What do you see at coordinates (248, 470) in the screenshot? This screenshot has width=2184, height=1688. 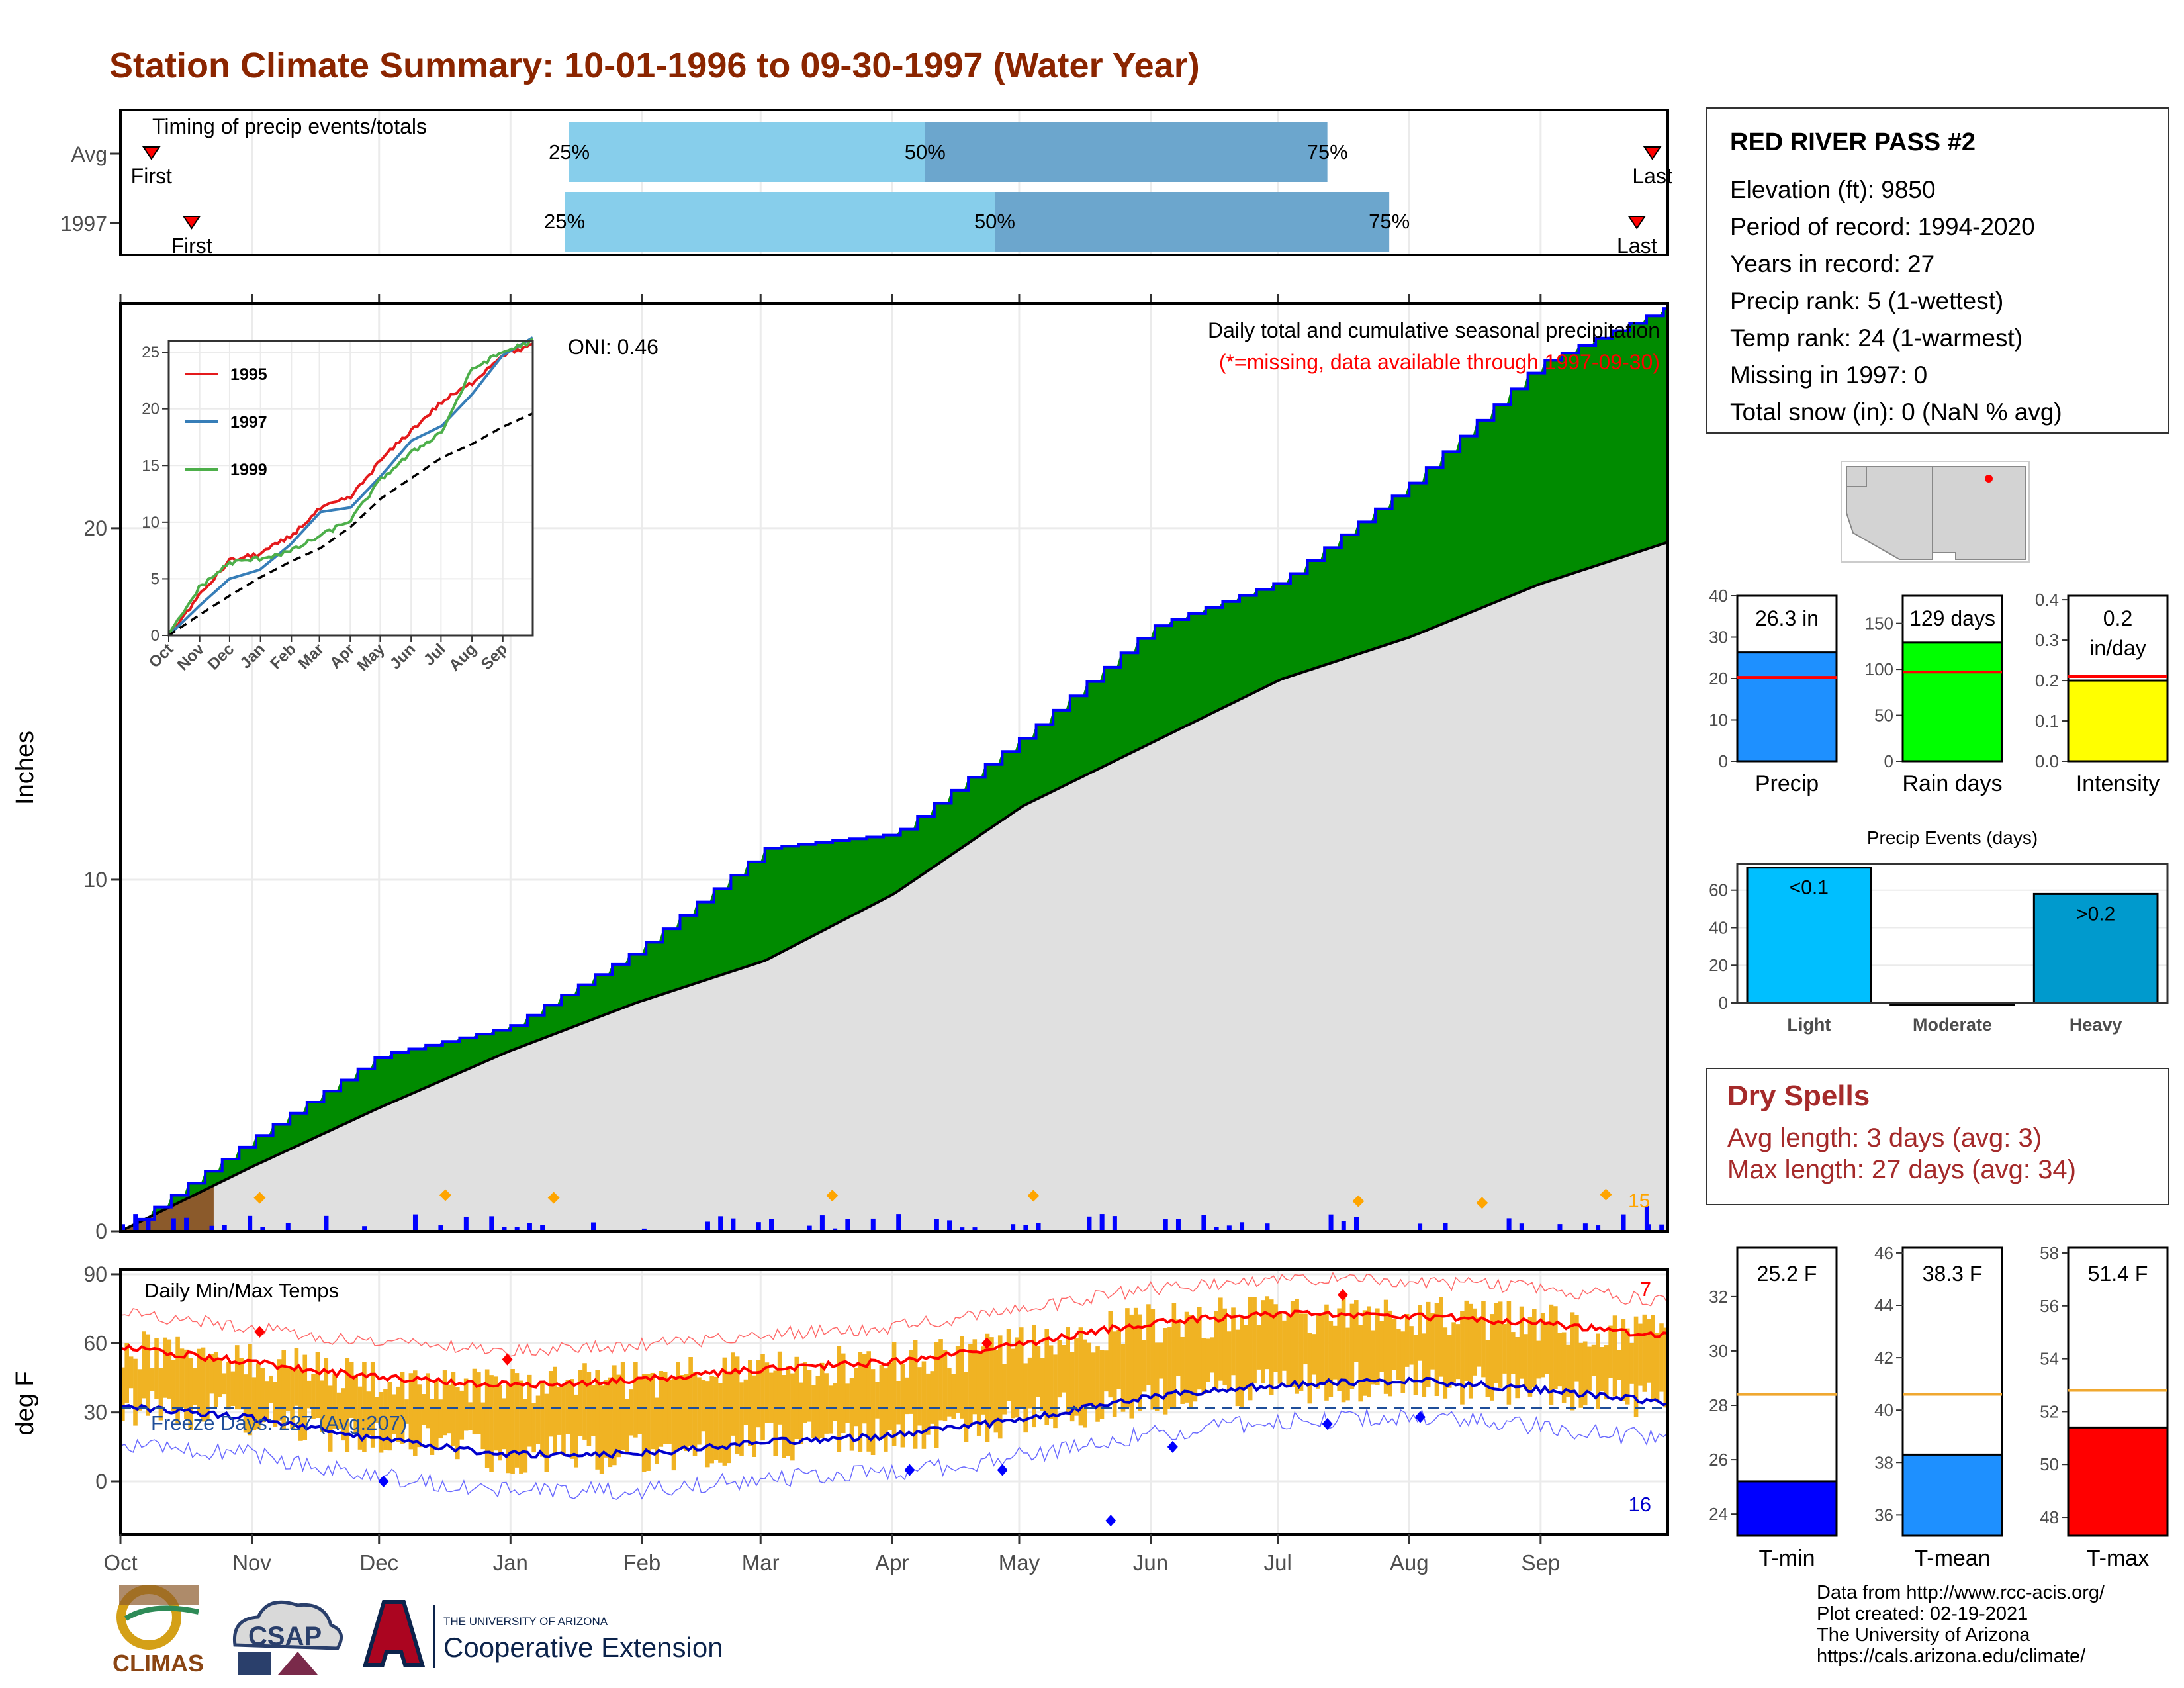 I see `inset-legend-label-1999: 1999` at bounding box center [248, 470].